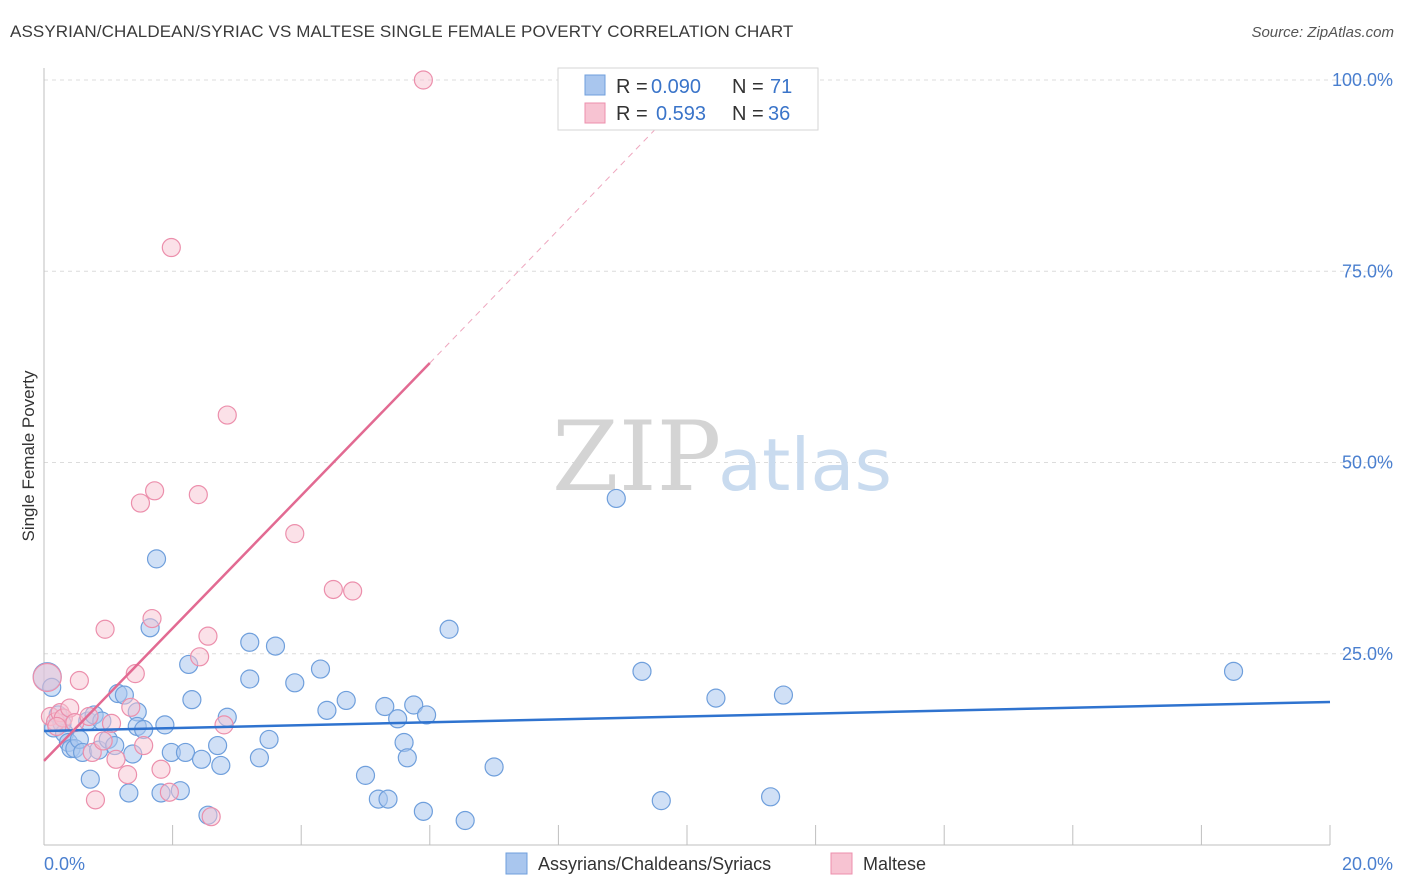  I want to click on trend-line-assyrians, so click(687, 716).